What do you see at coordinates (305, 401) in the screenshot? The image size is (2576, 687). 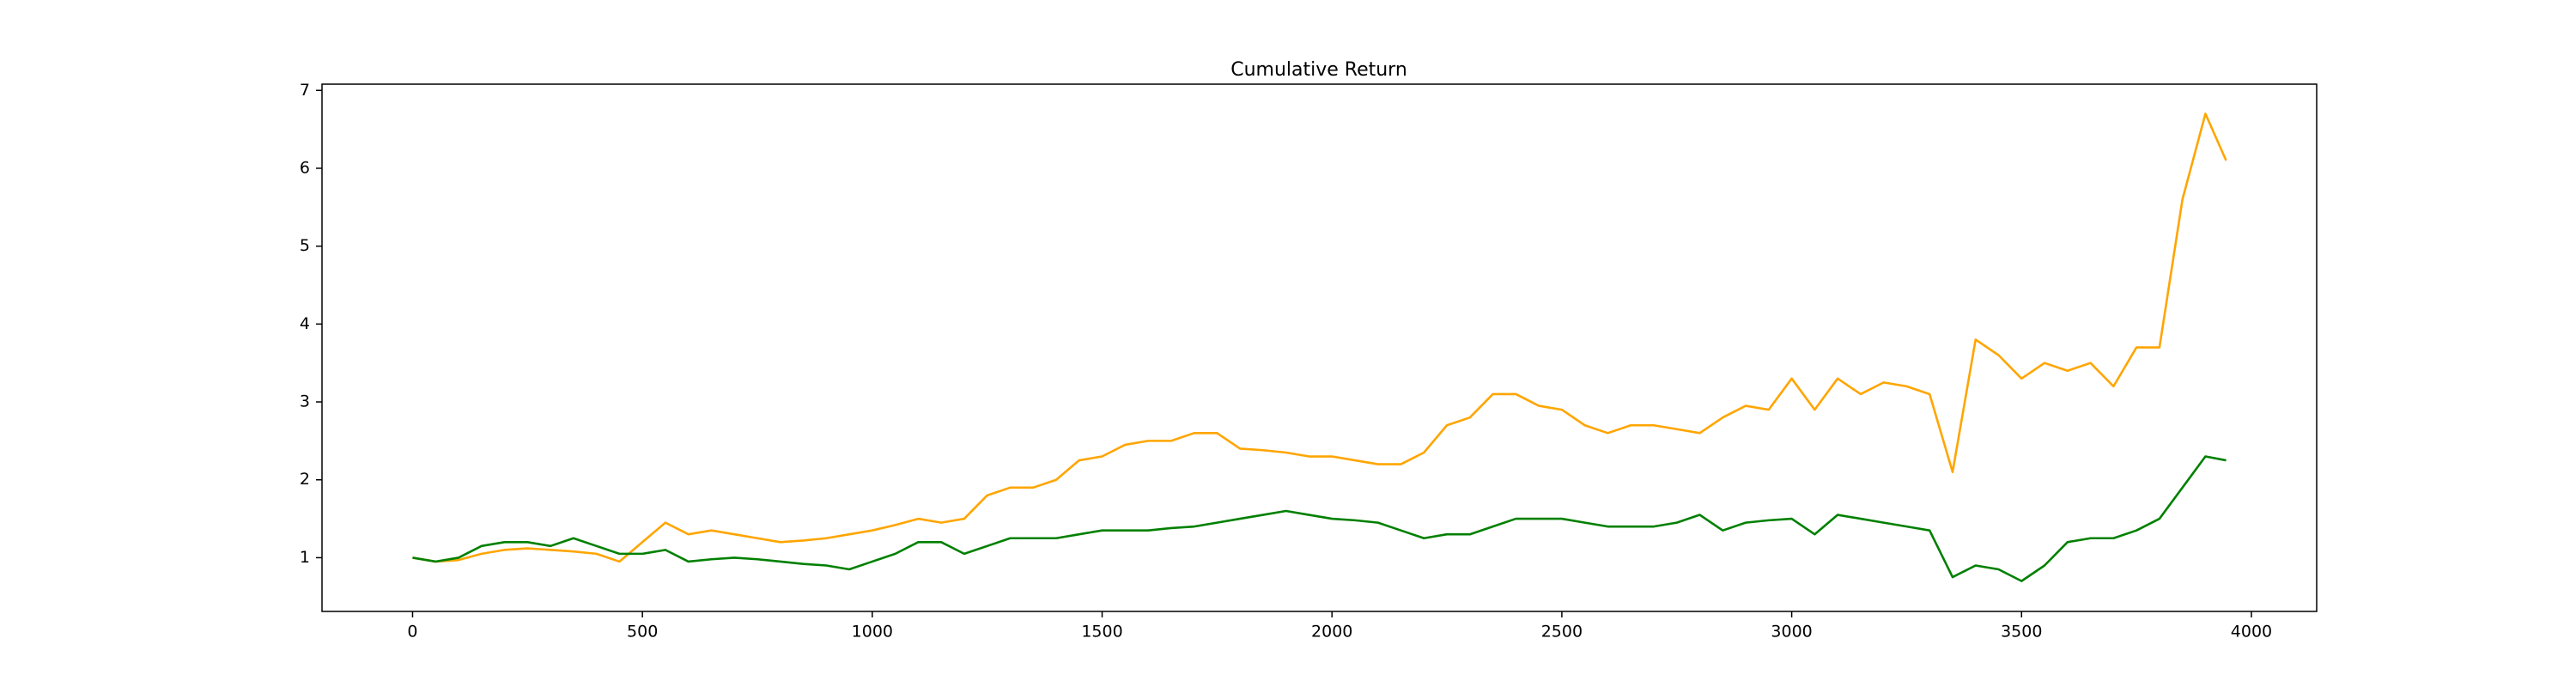 I see `y-tick-label: 3` at bounding box center [305, 401].